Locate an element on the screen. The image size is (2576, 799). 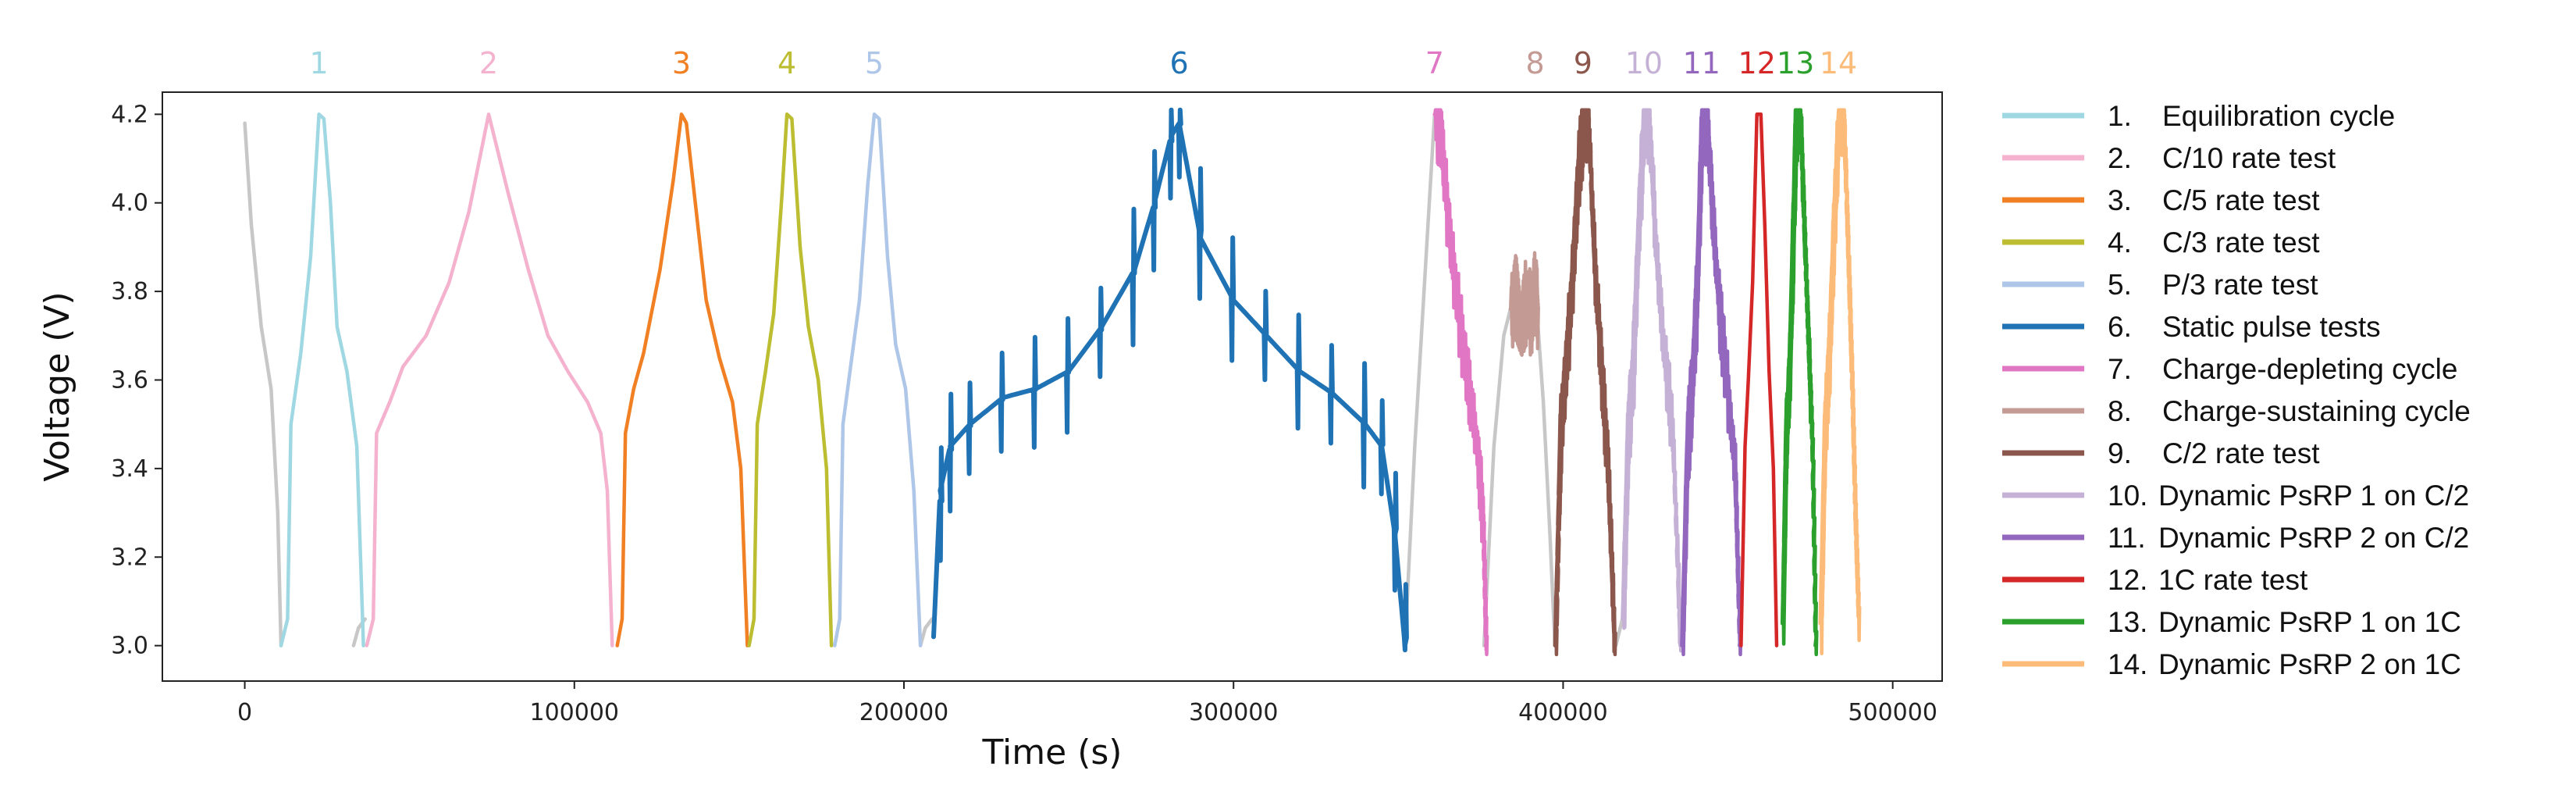
segment-number-label: 2 is located at coordinates (488, 63).